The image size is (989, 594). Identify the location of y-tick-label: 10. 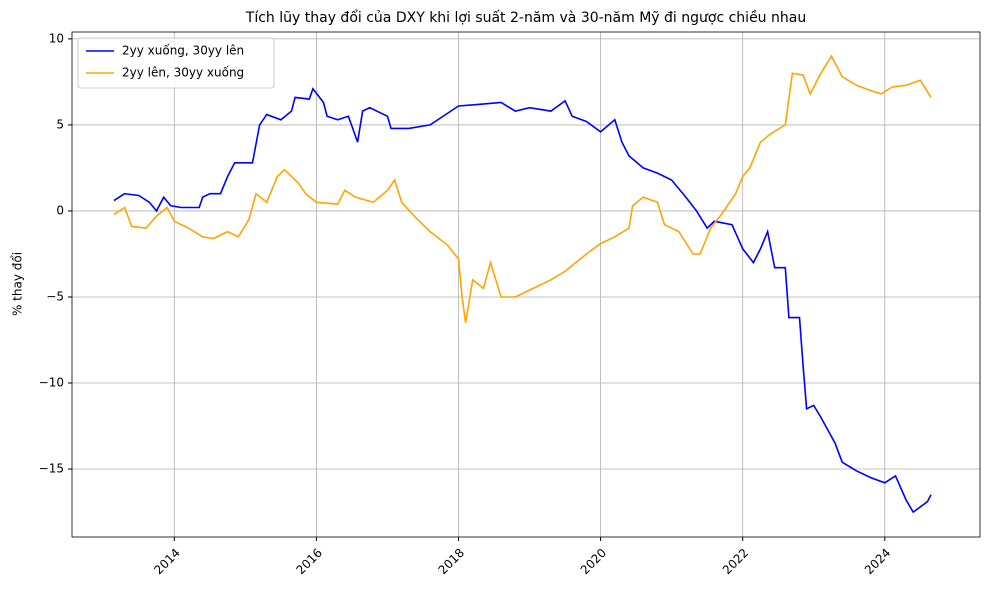
(56, 38).